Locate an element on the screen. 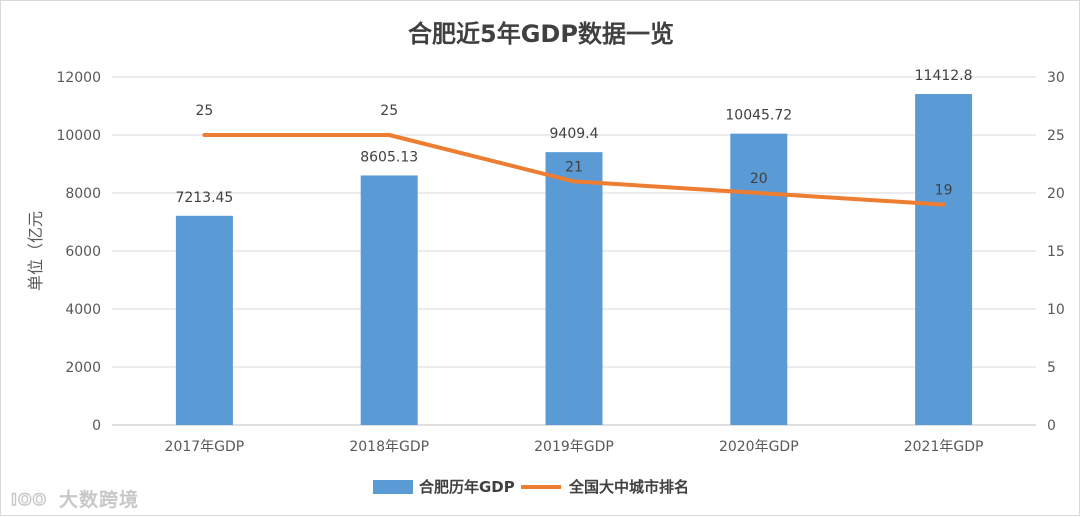 This screenshot has width=1080, height=517. y2-tick-label: 20 is located at coordinates (1056, 194).